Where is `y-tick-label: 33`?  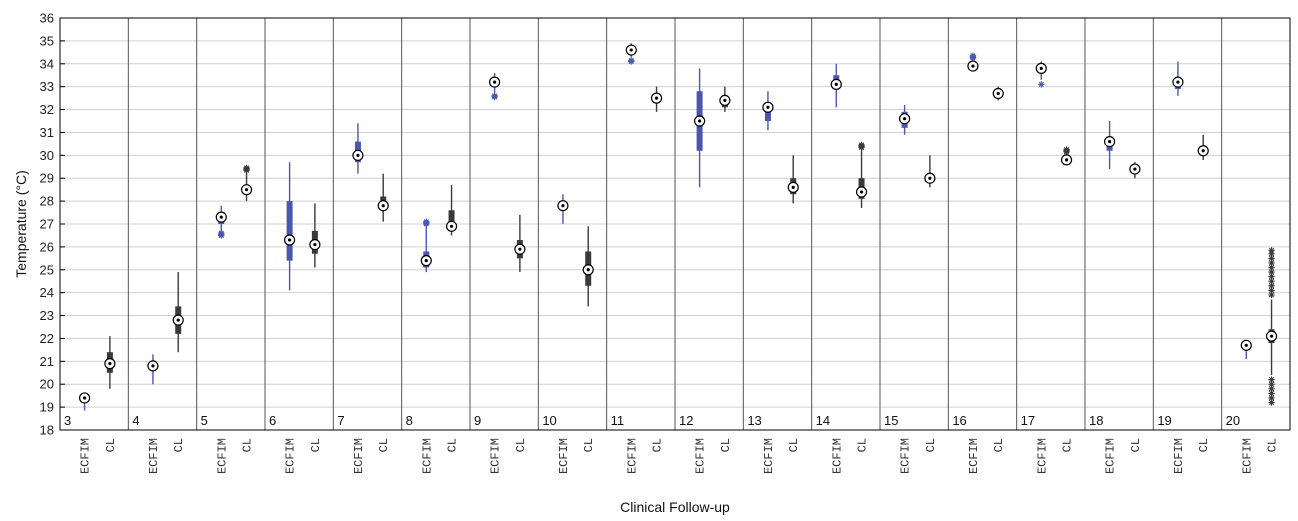
y-tick-label: 33 is located at coordinates (47, 86).